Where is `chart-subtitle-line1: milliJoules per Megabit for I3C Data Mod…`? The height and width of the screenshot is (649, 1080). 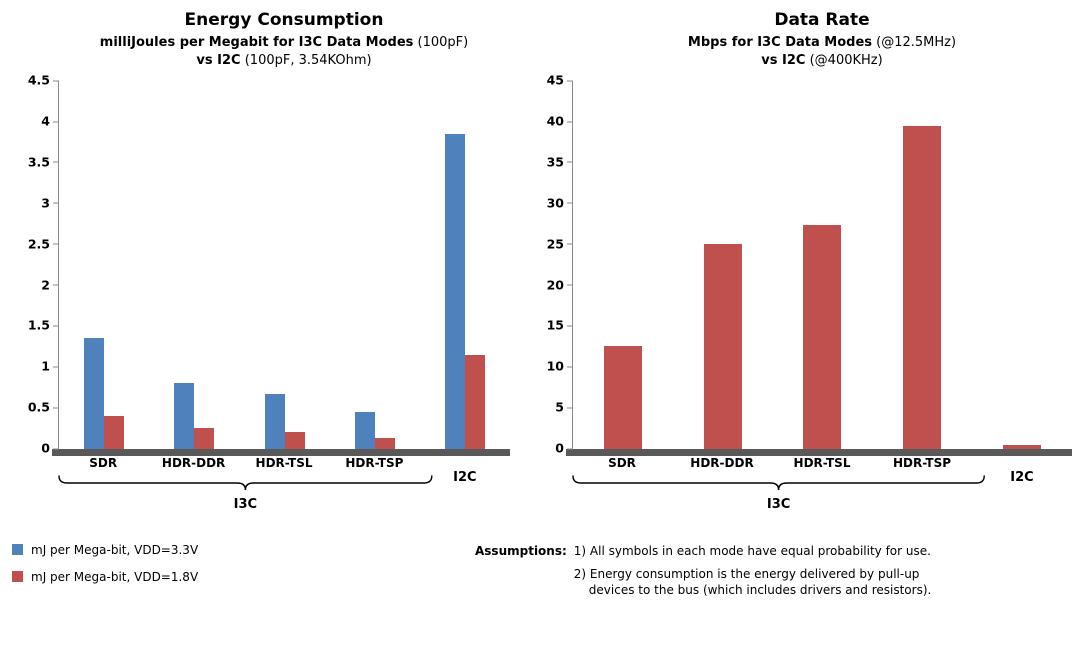
chart-subtitle-line1: milliJoules per Megabit for I3C Data Mod… is located at coordinates (261, 43).